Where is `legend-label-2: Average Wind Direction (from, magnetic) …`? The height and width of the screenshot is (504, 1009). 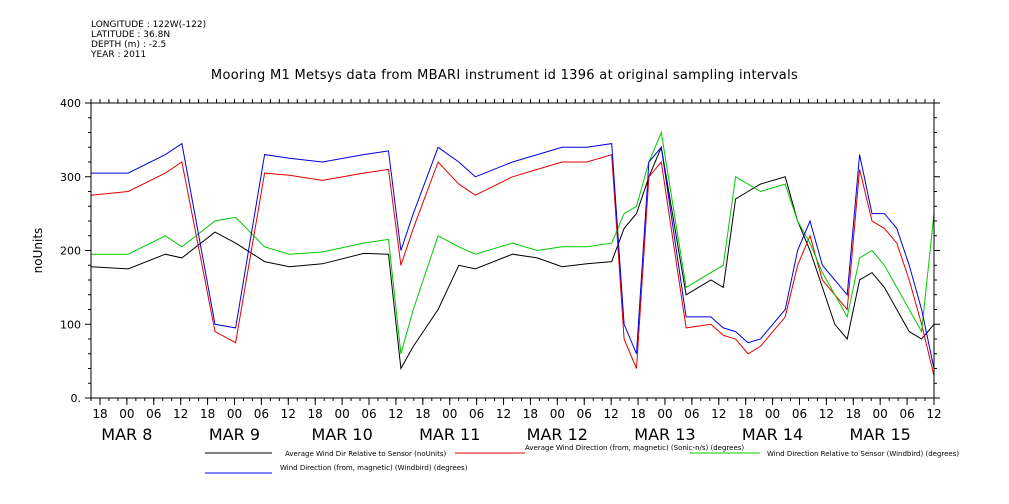 legend-label-2: Average Wind Direction (from, magnetic) … is located at coordinates (634, 448).